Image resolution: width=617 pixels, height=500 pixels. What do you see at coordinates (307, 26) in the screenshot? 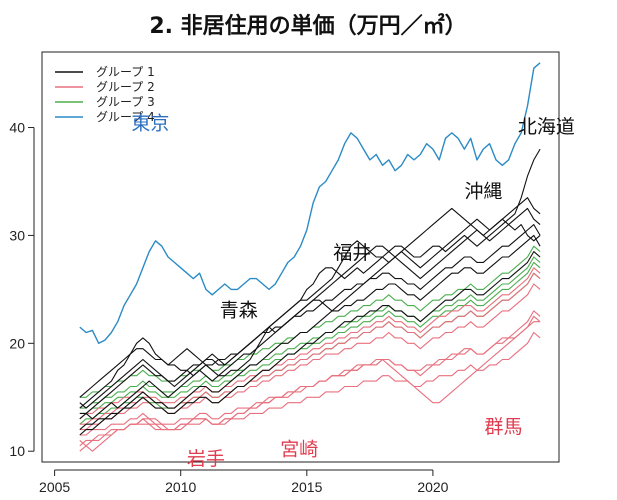
I see `chart-title: 2. 非居住用の単価（万円／㎡）` at bounding box center [307, 26].